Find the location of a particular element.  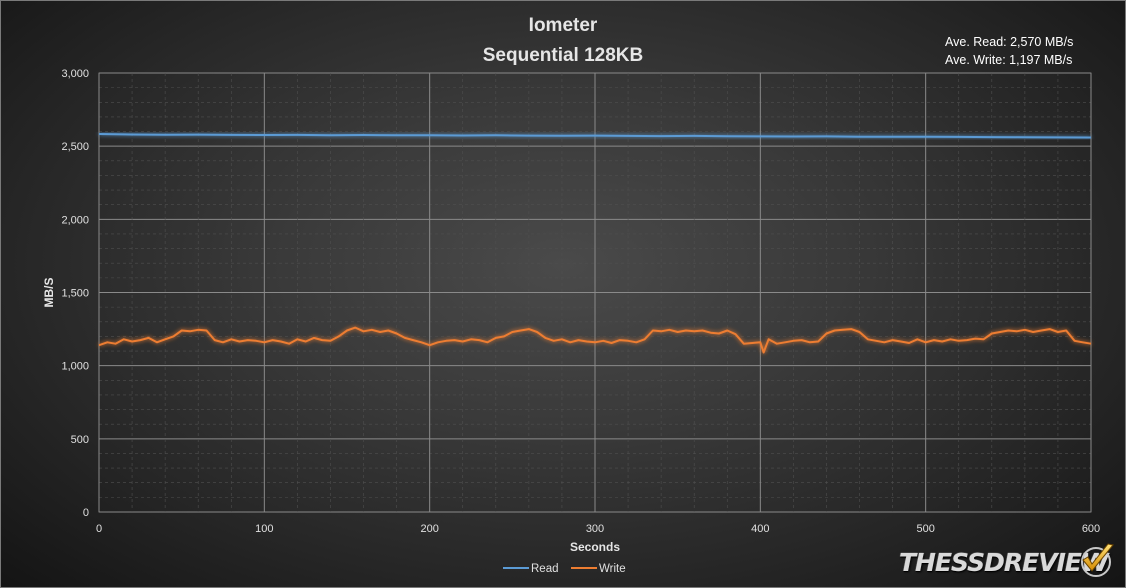

checkmark-icon is located at coordinates (1097, 560).